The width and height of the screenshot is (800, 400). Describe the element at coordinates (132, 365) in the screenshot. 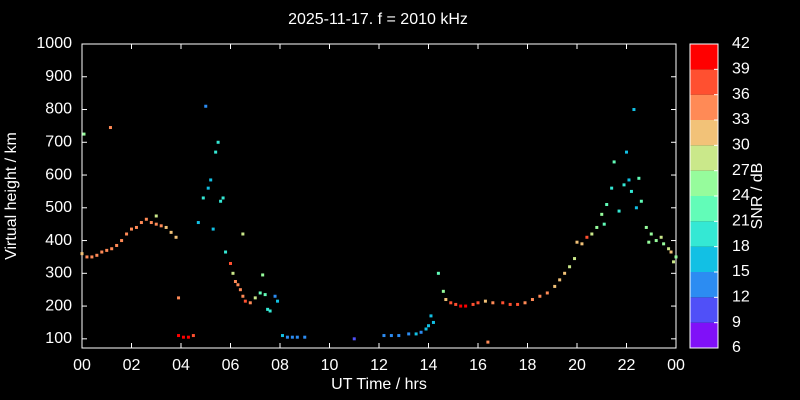

I see `x-tick-label: 02` at that location.